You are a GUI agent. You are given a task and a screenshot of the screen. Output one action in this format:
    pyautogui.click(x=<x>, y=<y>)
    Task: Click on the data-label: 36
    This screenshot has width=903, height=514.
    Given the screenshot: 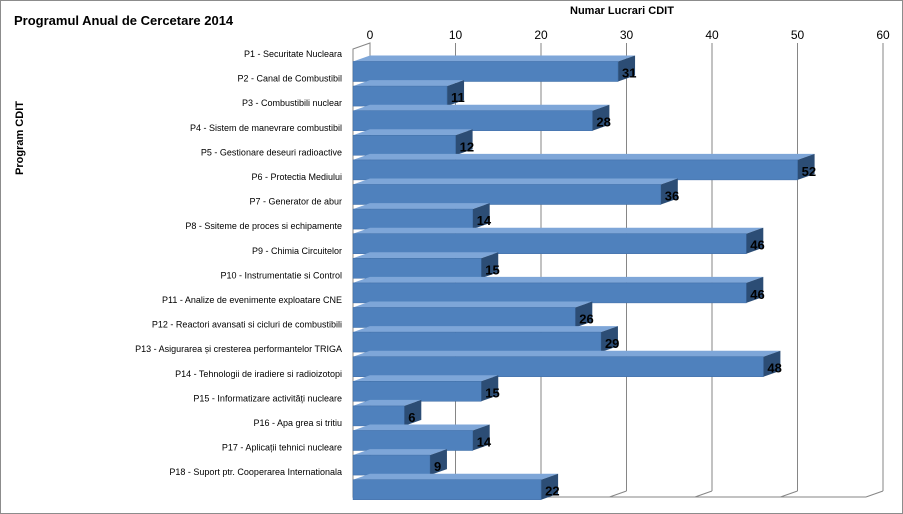 What is the action you would take?
    pyautogui.click(x=672, y=196)
    